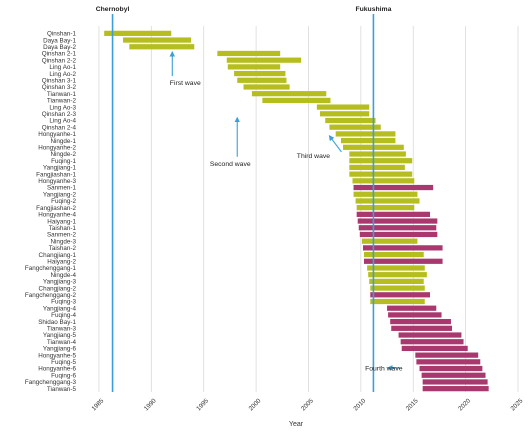 Image resolution: width=529 pixels, height=432 pixels. What do you see at coordinates (60, 194) in the screenshot?
I see `reactor-label-yangjiang-2: Yangjiang-2` at bounding box center [60, 194].